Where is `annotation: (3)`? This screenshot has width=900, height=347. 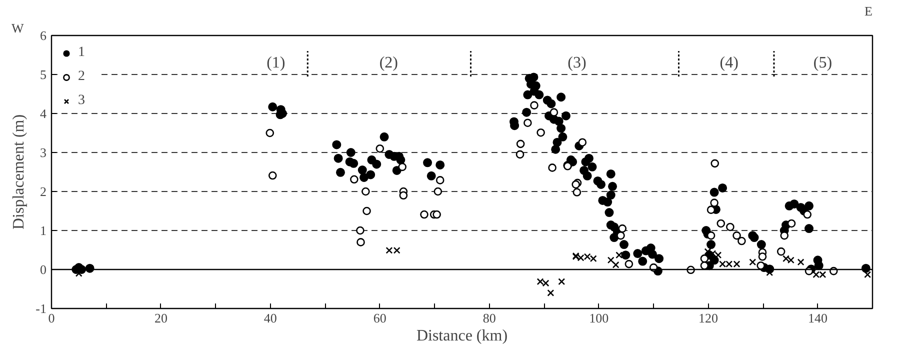 annotation: (3) is located at coordinates (577, 63).